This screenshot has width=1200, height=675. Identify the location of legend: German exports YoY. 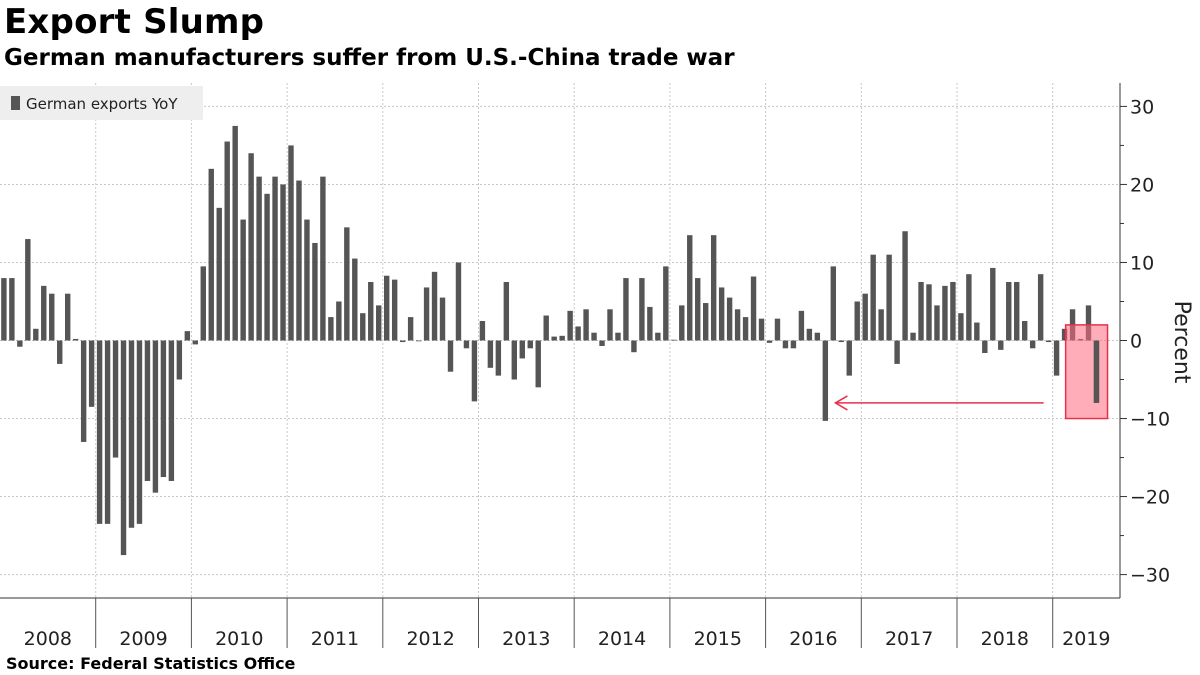
(101, 103).